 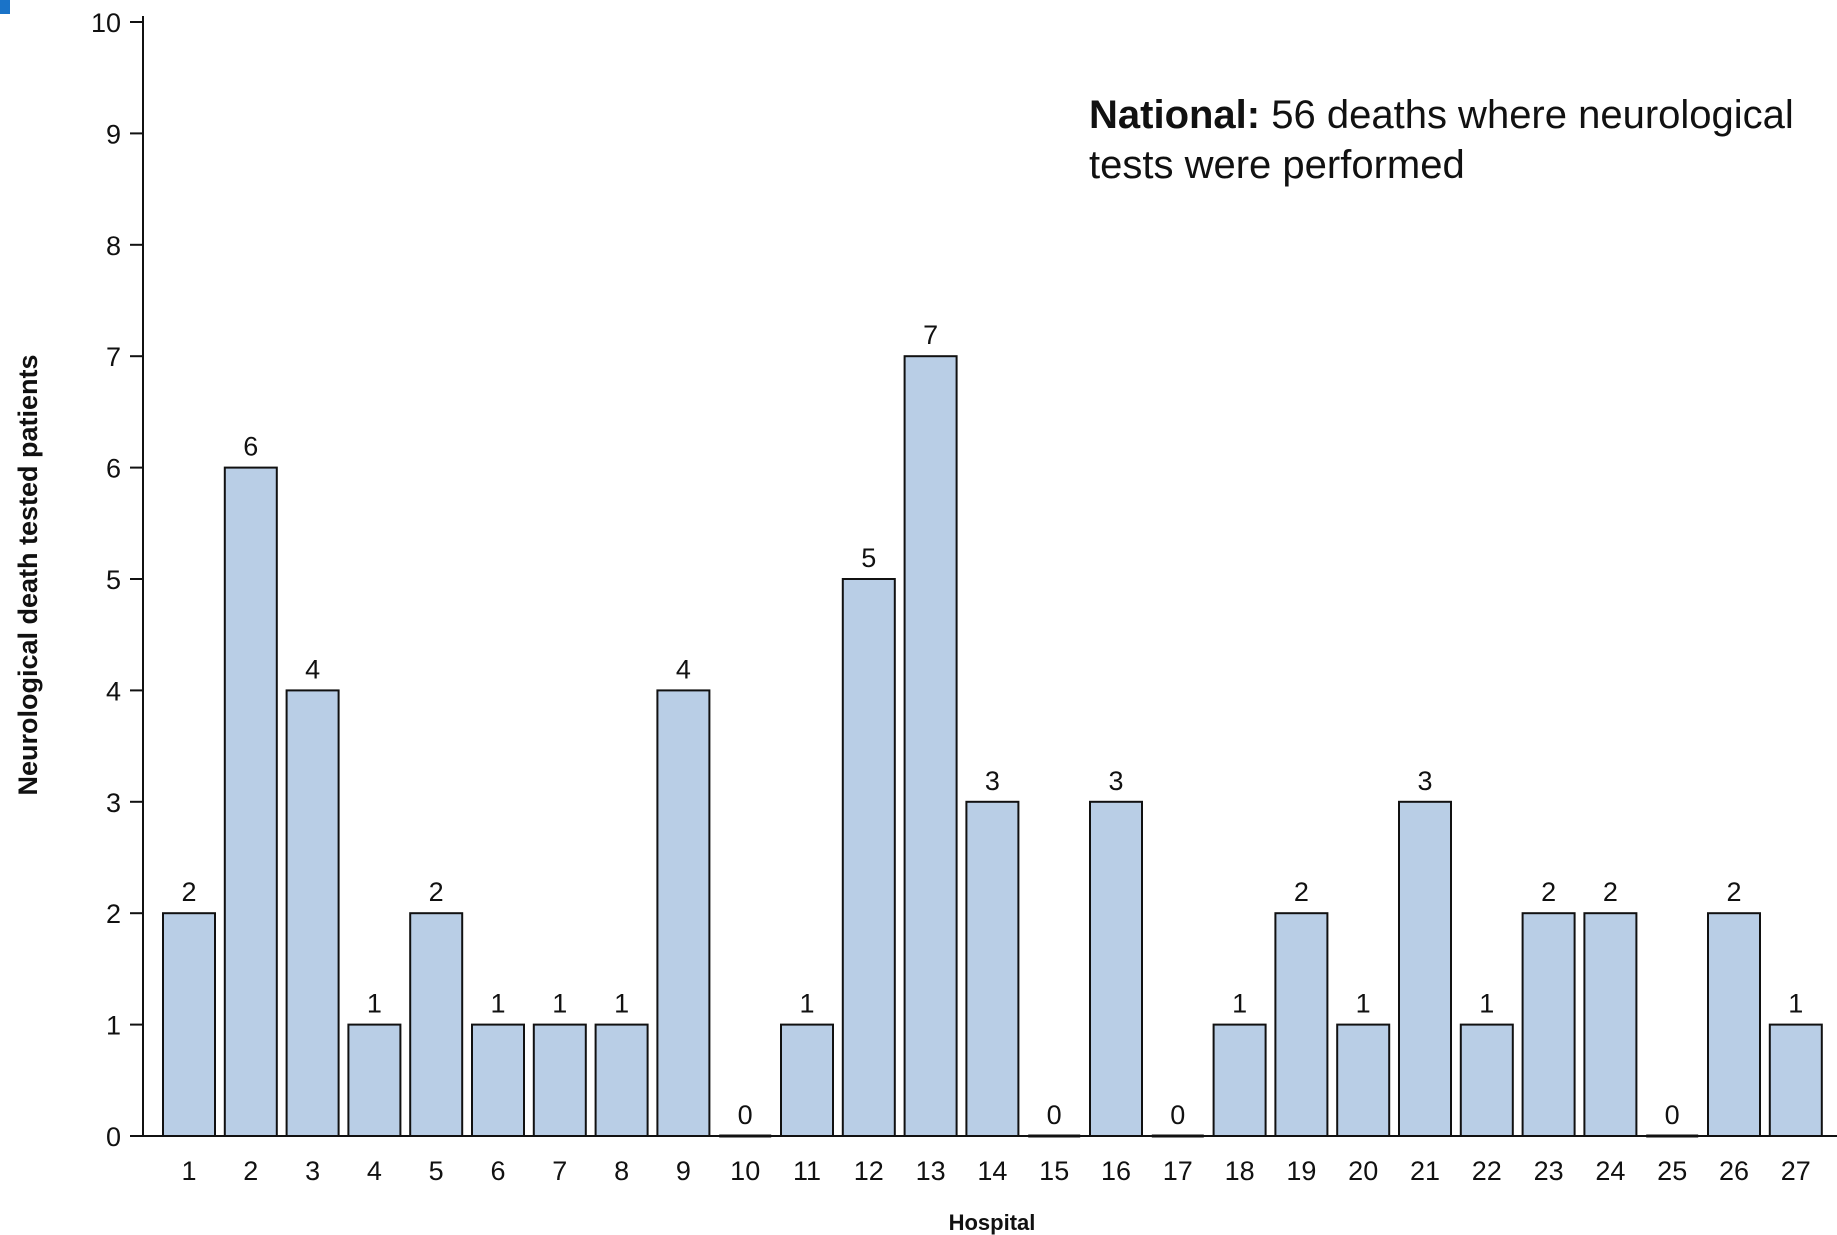 I want to click on y-tick-label: 3, so click(x=113, y=803).